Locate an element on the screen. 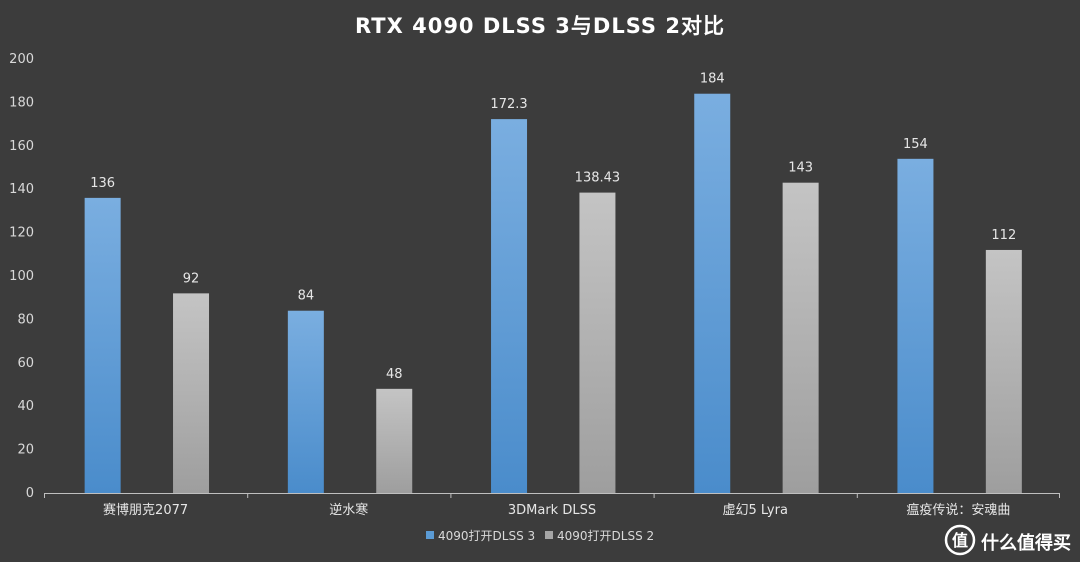  watermark-text: 什么值得买 is located at coordinates (1026, 543).